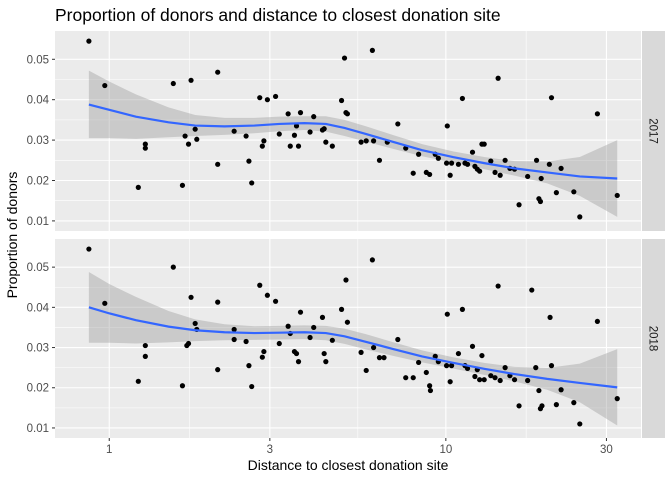 This screenshot has width=672, height=485. I want to click on facet-strip-label: 2017, so click(653, 131).